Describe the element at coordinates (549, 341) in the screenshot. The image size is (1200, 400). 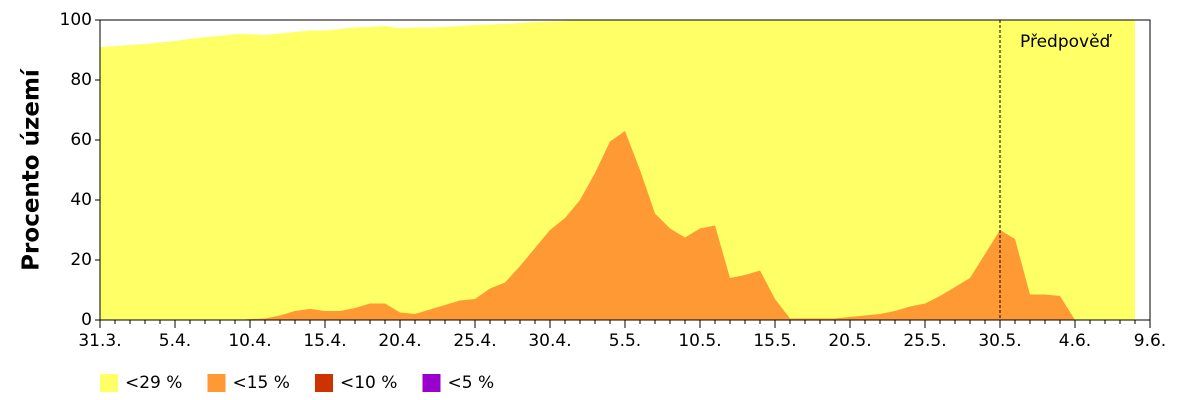
I see `x-tick-label: 30.4.` at that location.